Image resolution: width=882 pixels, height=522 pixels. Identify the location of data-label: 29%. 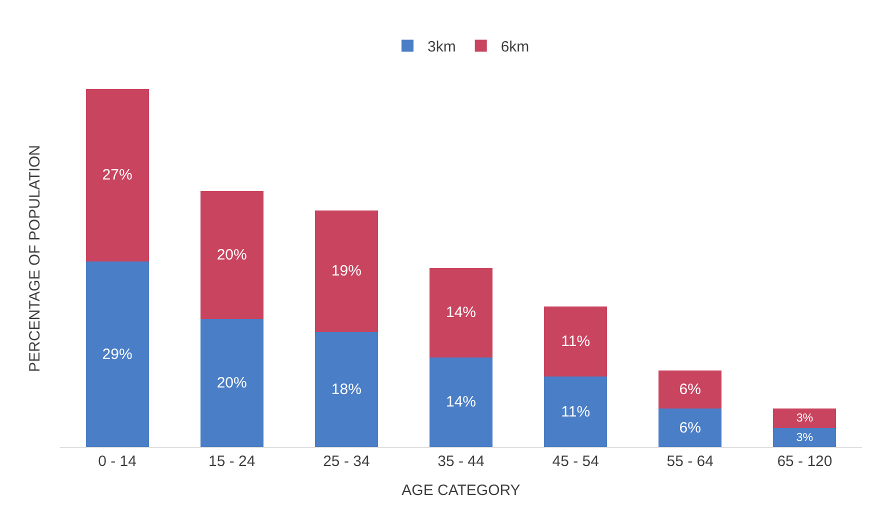
(117, 354).